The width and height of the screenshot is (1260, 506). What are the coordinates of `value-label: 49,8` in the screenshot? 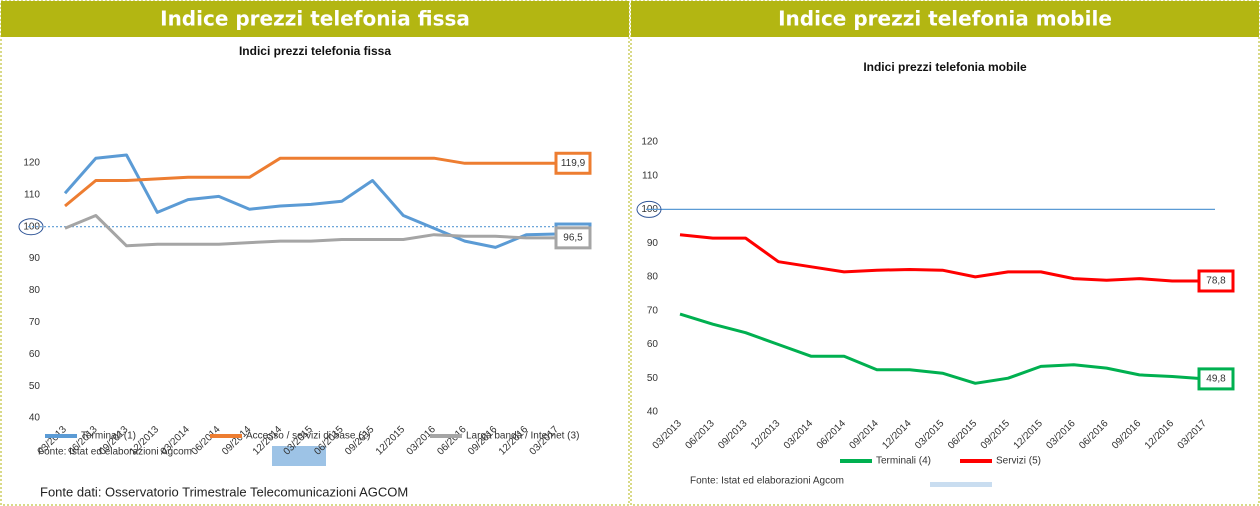 It's located at (1216, 379).